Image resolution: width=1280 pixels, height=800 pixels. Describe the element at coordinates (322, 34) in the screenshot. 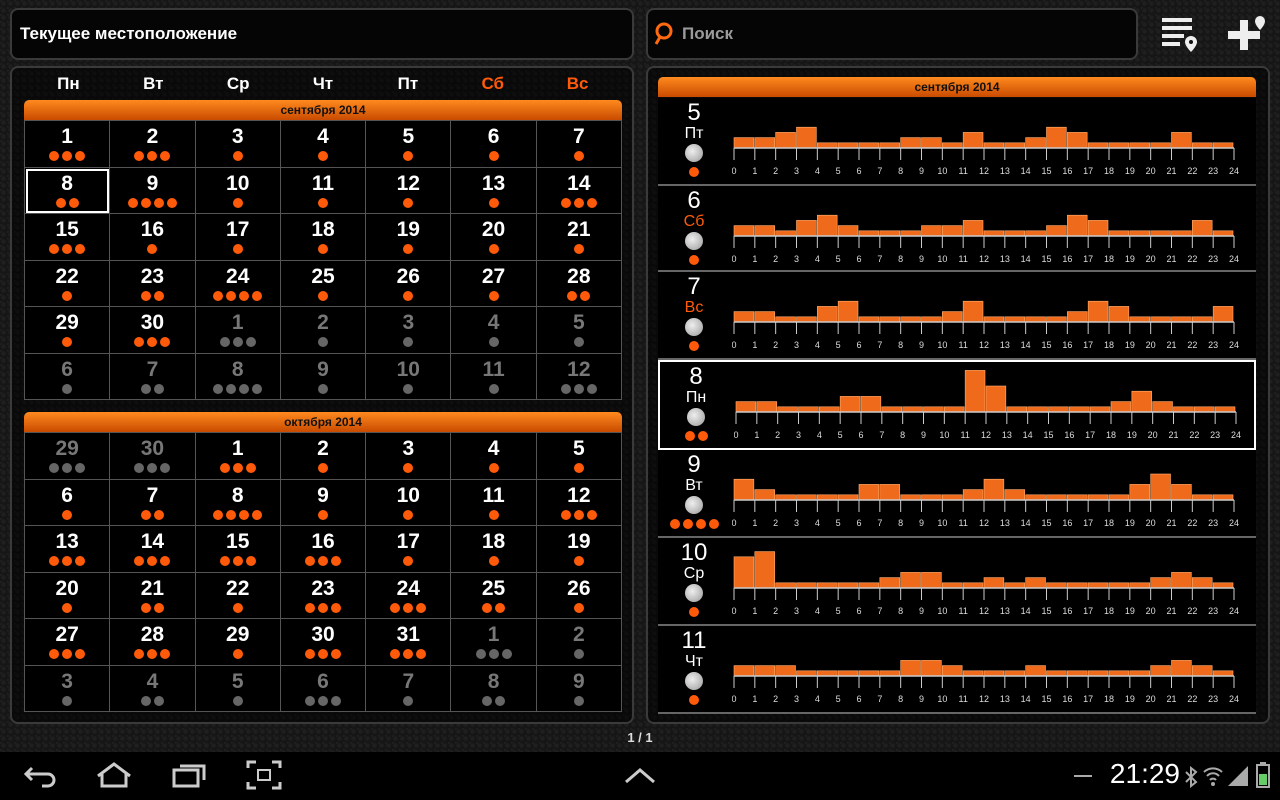

I see `location-field: Текущее местоположение` at that location.